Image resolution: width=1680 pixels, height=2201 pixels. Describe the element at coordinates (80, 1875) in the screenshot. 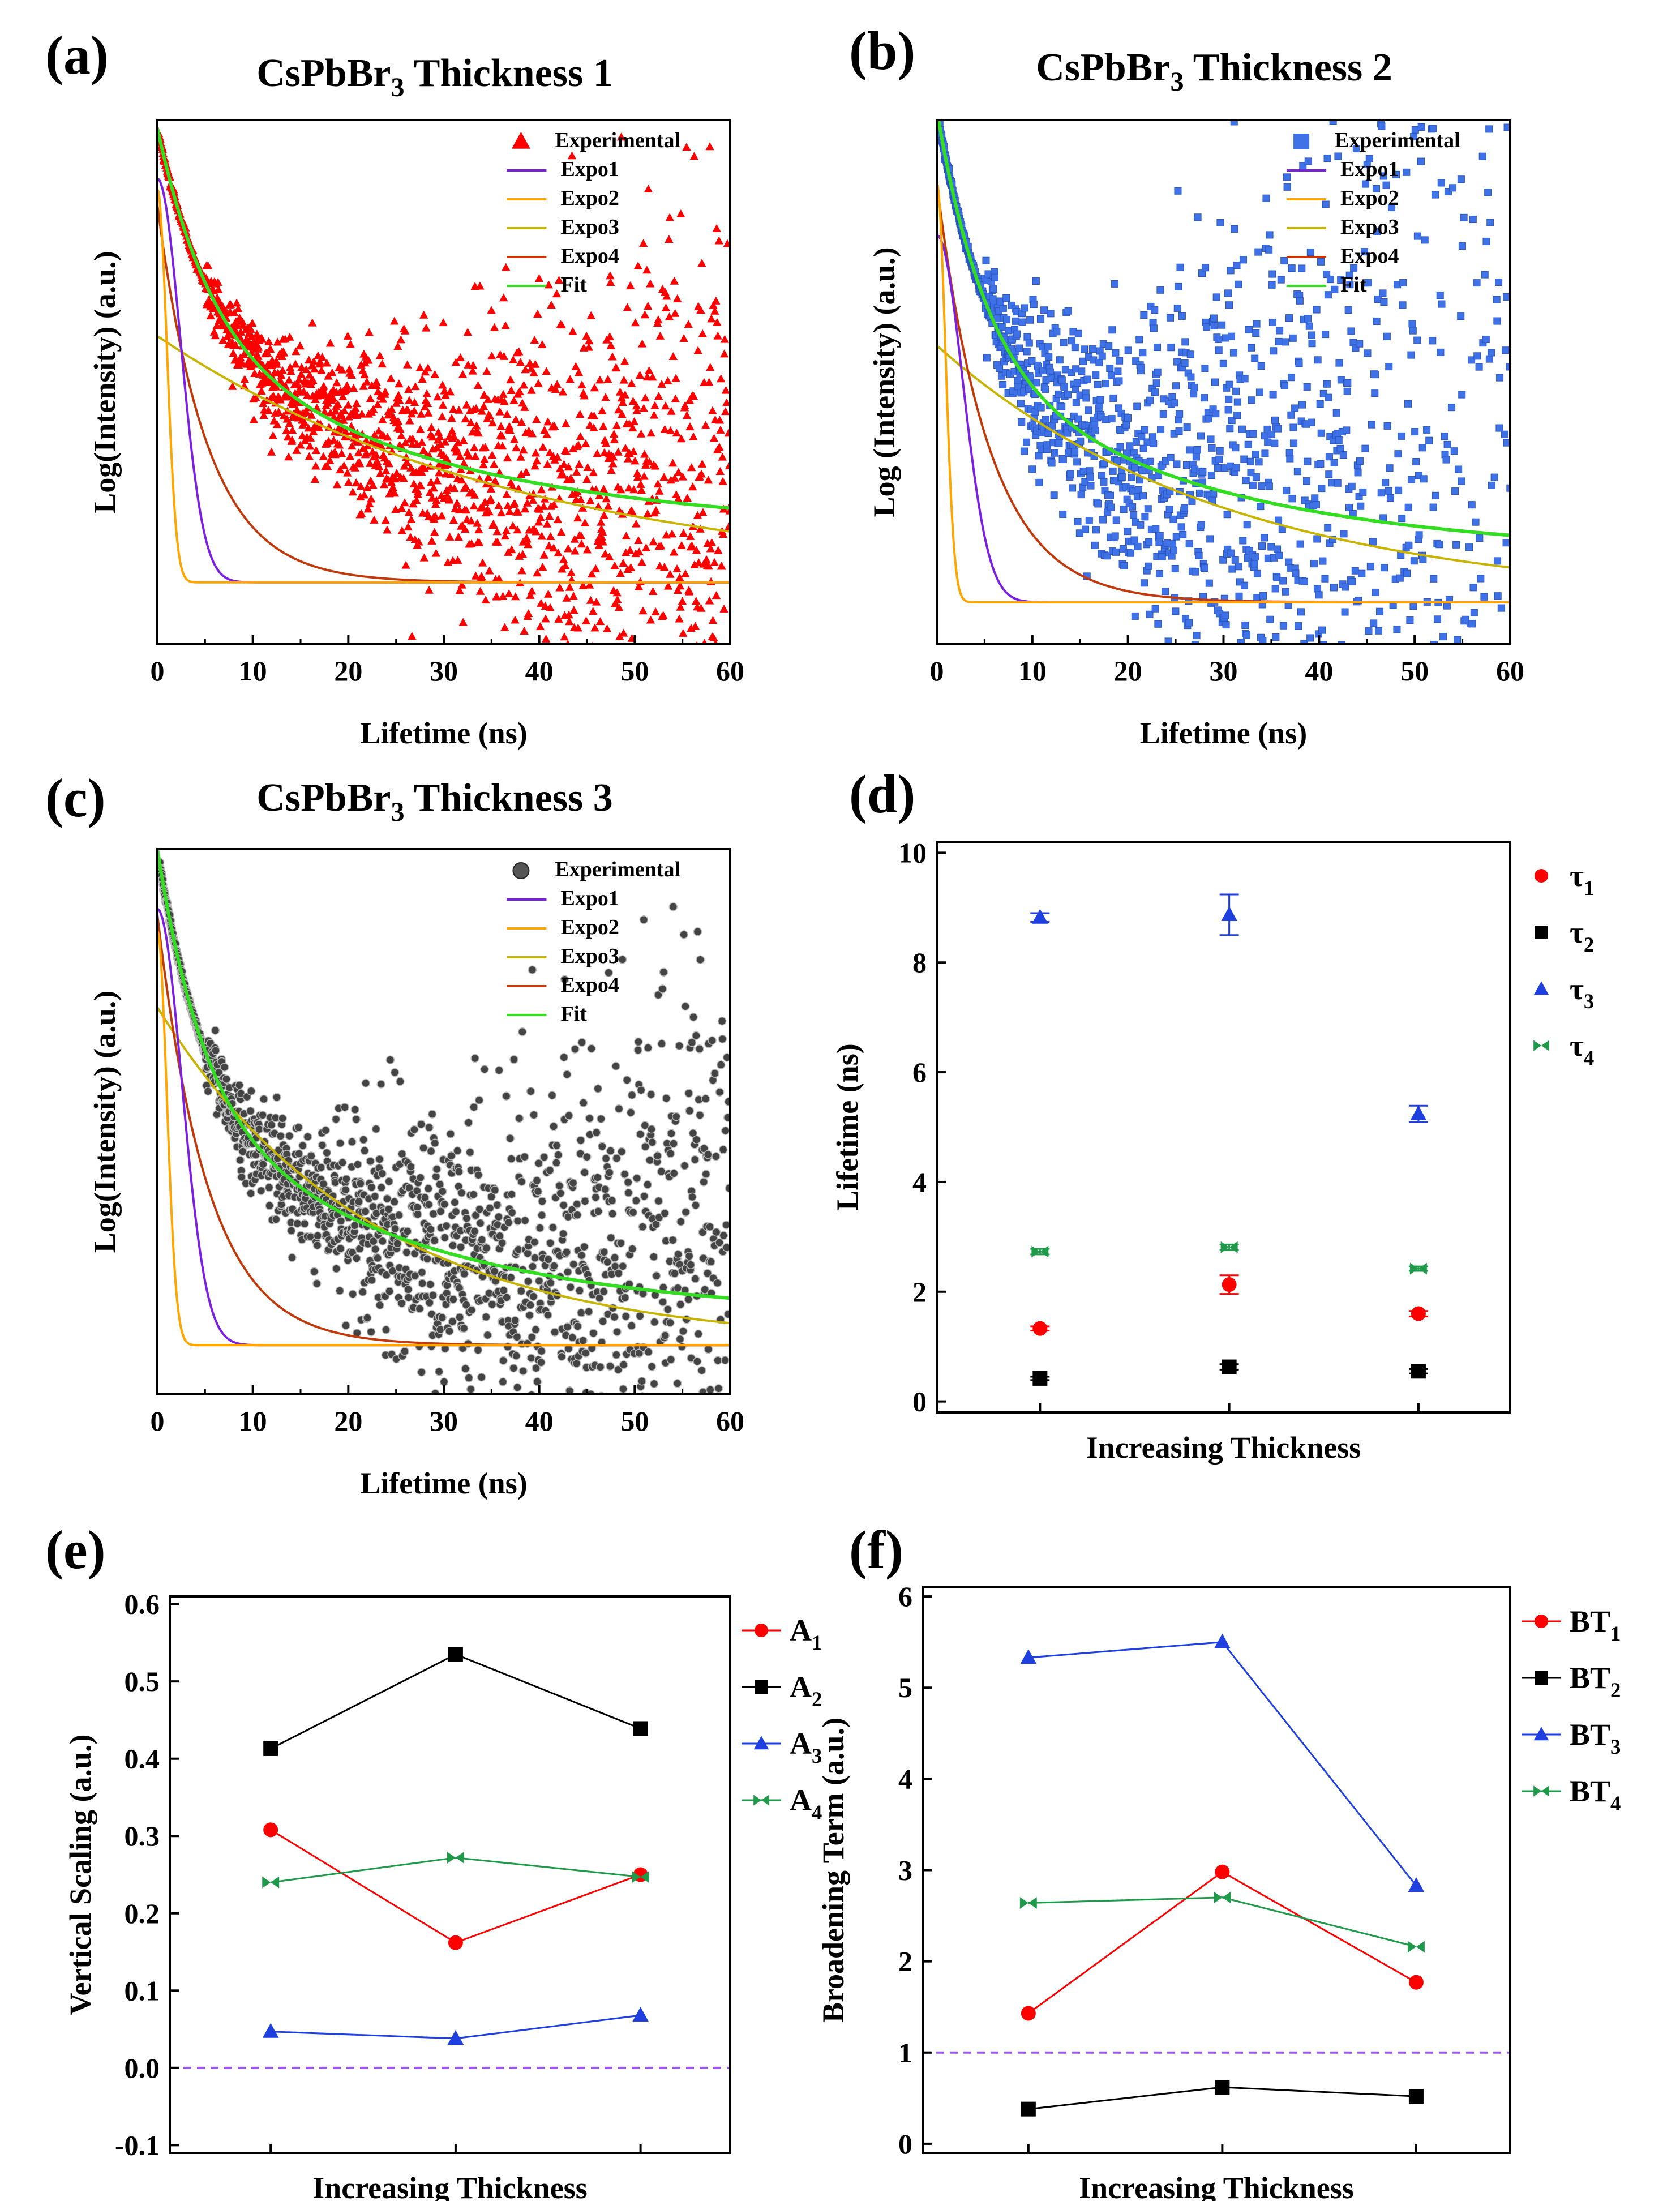

I see `y-axis-label: Vertical Scaling (a.u.)` at that location.